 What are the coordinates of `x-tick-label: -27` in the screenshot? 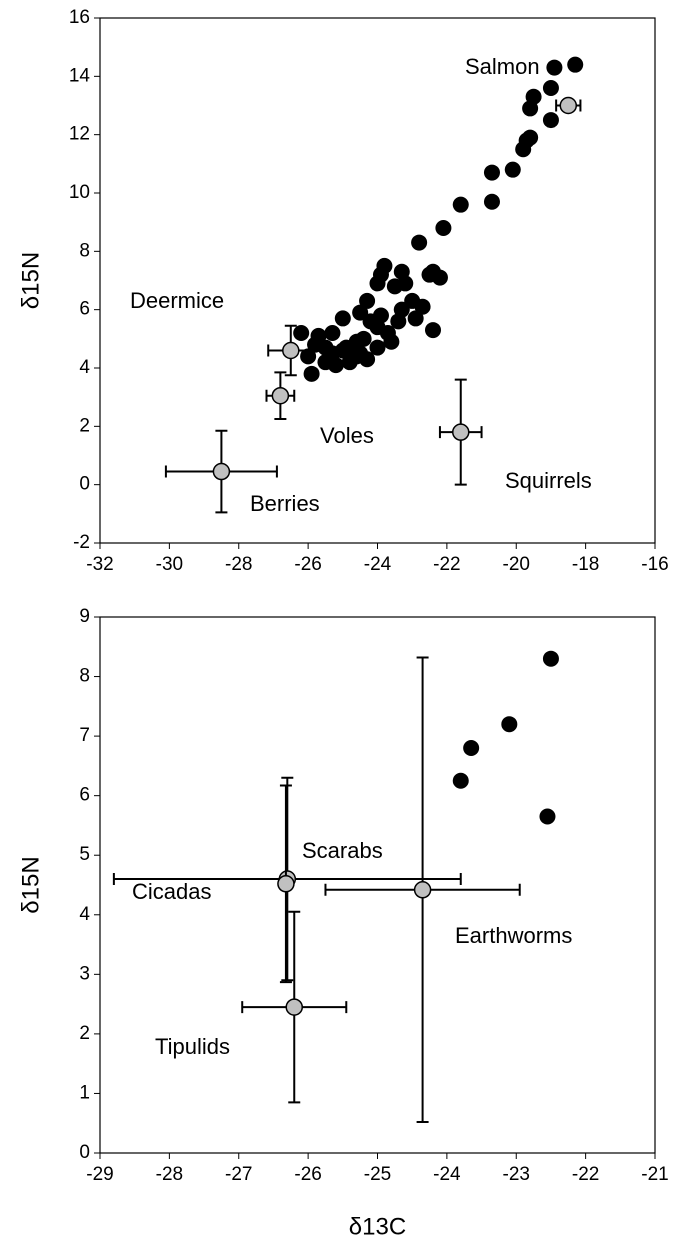 It's located at (238, 1174).